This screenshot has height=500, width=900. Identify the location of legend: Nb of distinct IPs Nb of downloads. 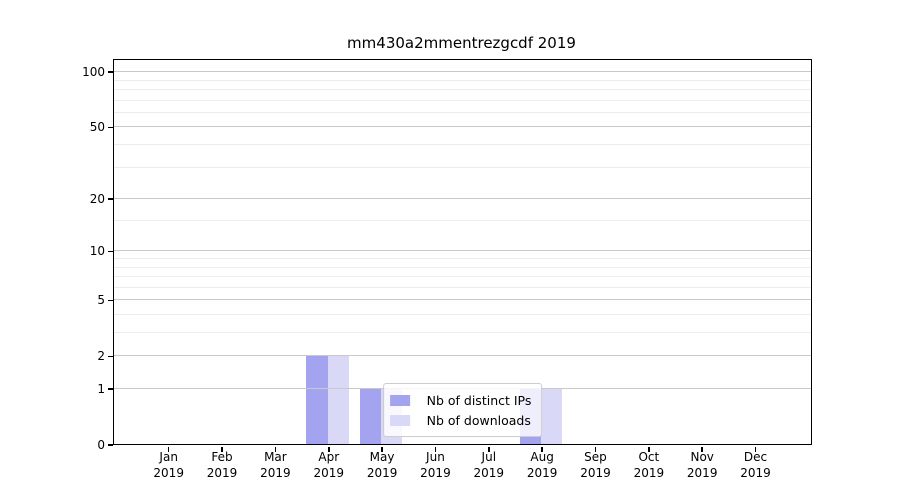
(462, 410).